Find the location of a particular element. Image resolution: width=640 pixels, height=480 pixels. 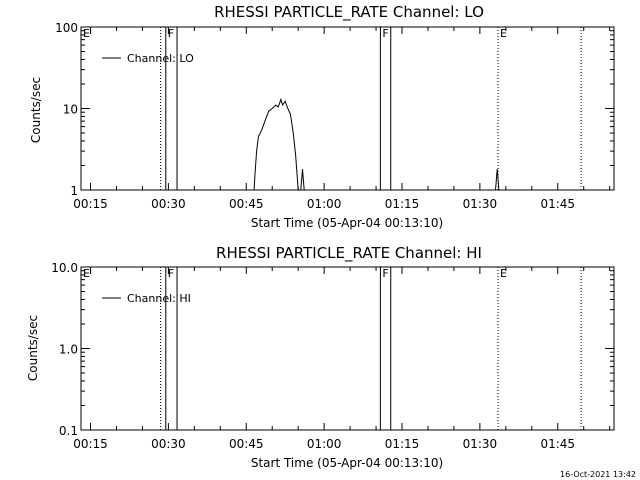

y-tick-label: 1.0 is located at coordinates (68, 350).